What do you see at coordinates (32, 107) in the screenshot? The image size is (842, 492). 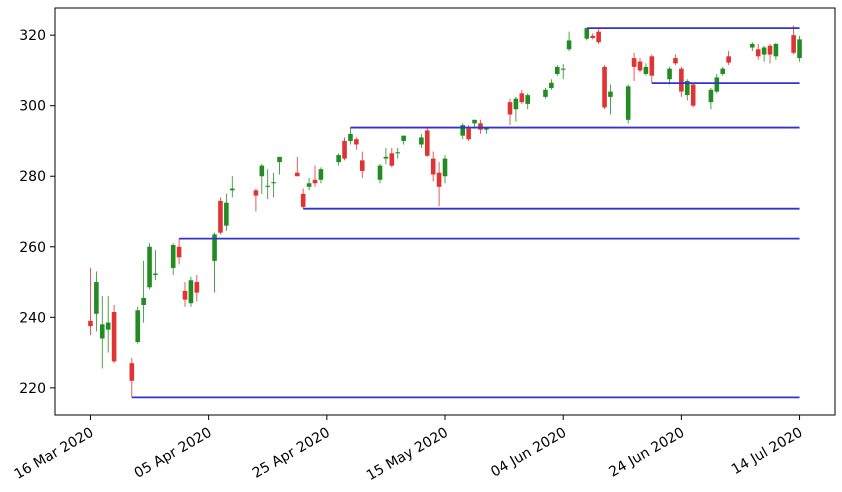 I see `y-tick-label: 300` at bounding box center [32, 107].